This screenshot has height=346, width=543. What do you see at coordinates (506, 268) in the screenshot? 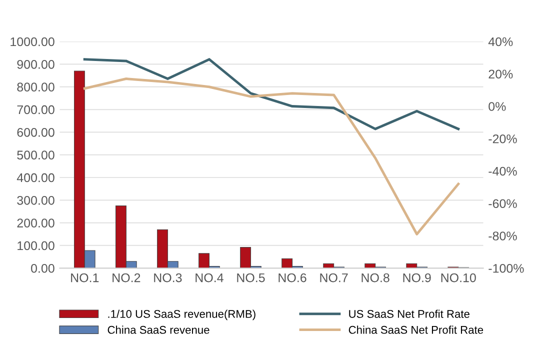
I see `y2-tick-label: -100%` at bounding box center [506, 268].